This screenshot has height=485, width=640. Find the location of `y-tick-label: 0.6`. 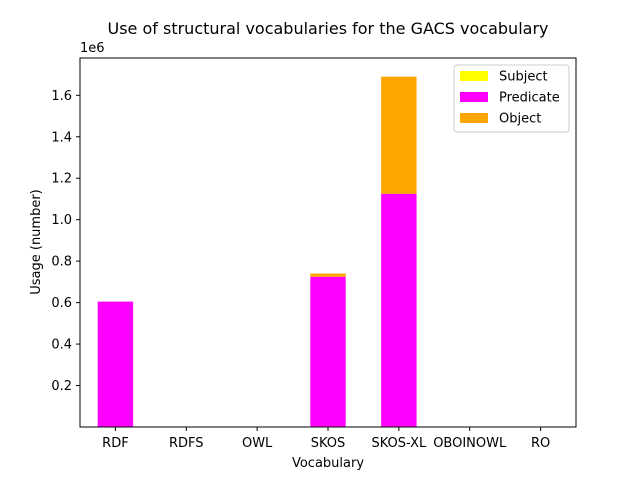

y-tick-label: 0.6 is located at coordinates (61, 303).